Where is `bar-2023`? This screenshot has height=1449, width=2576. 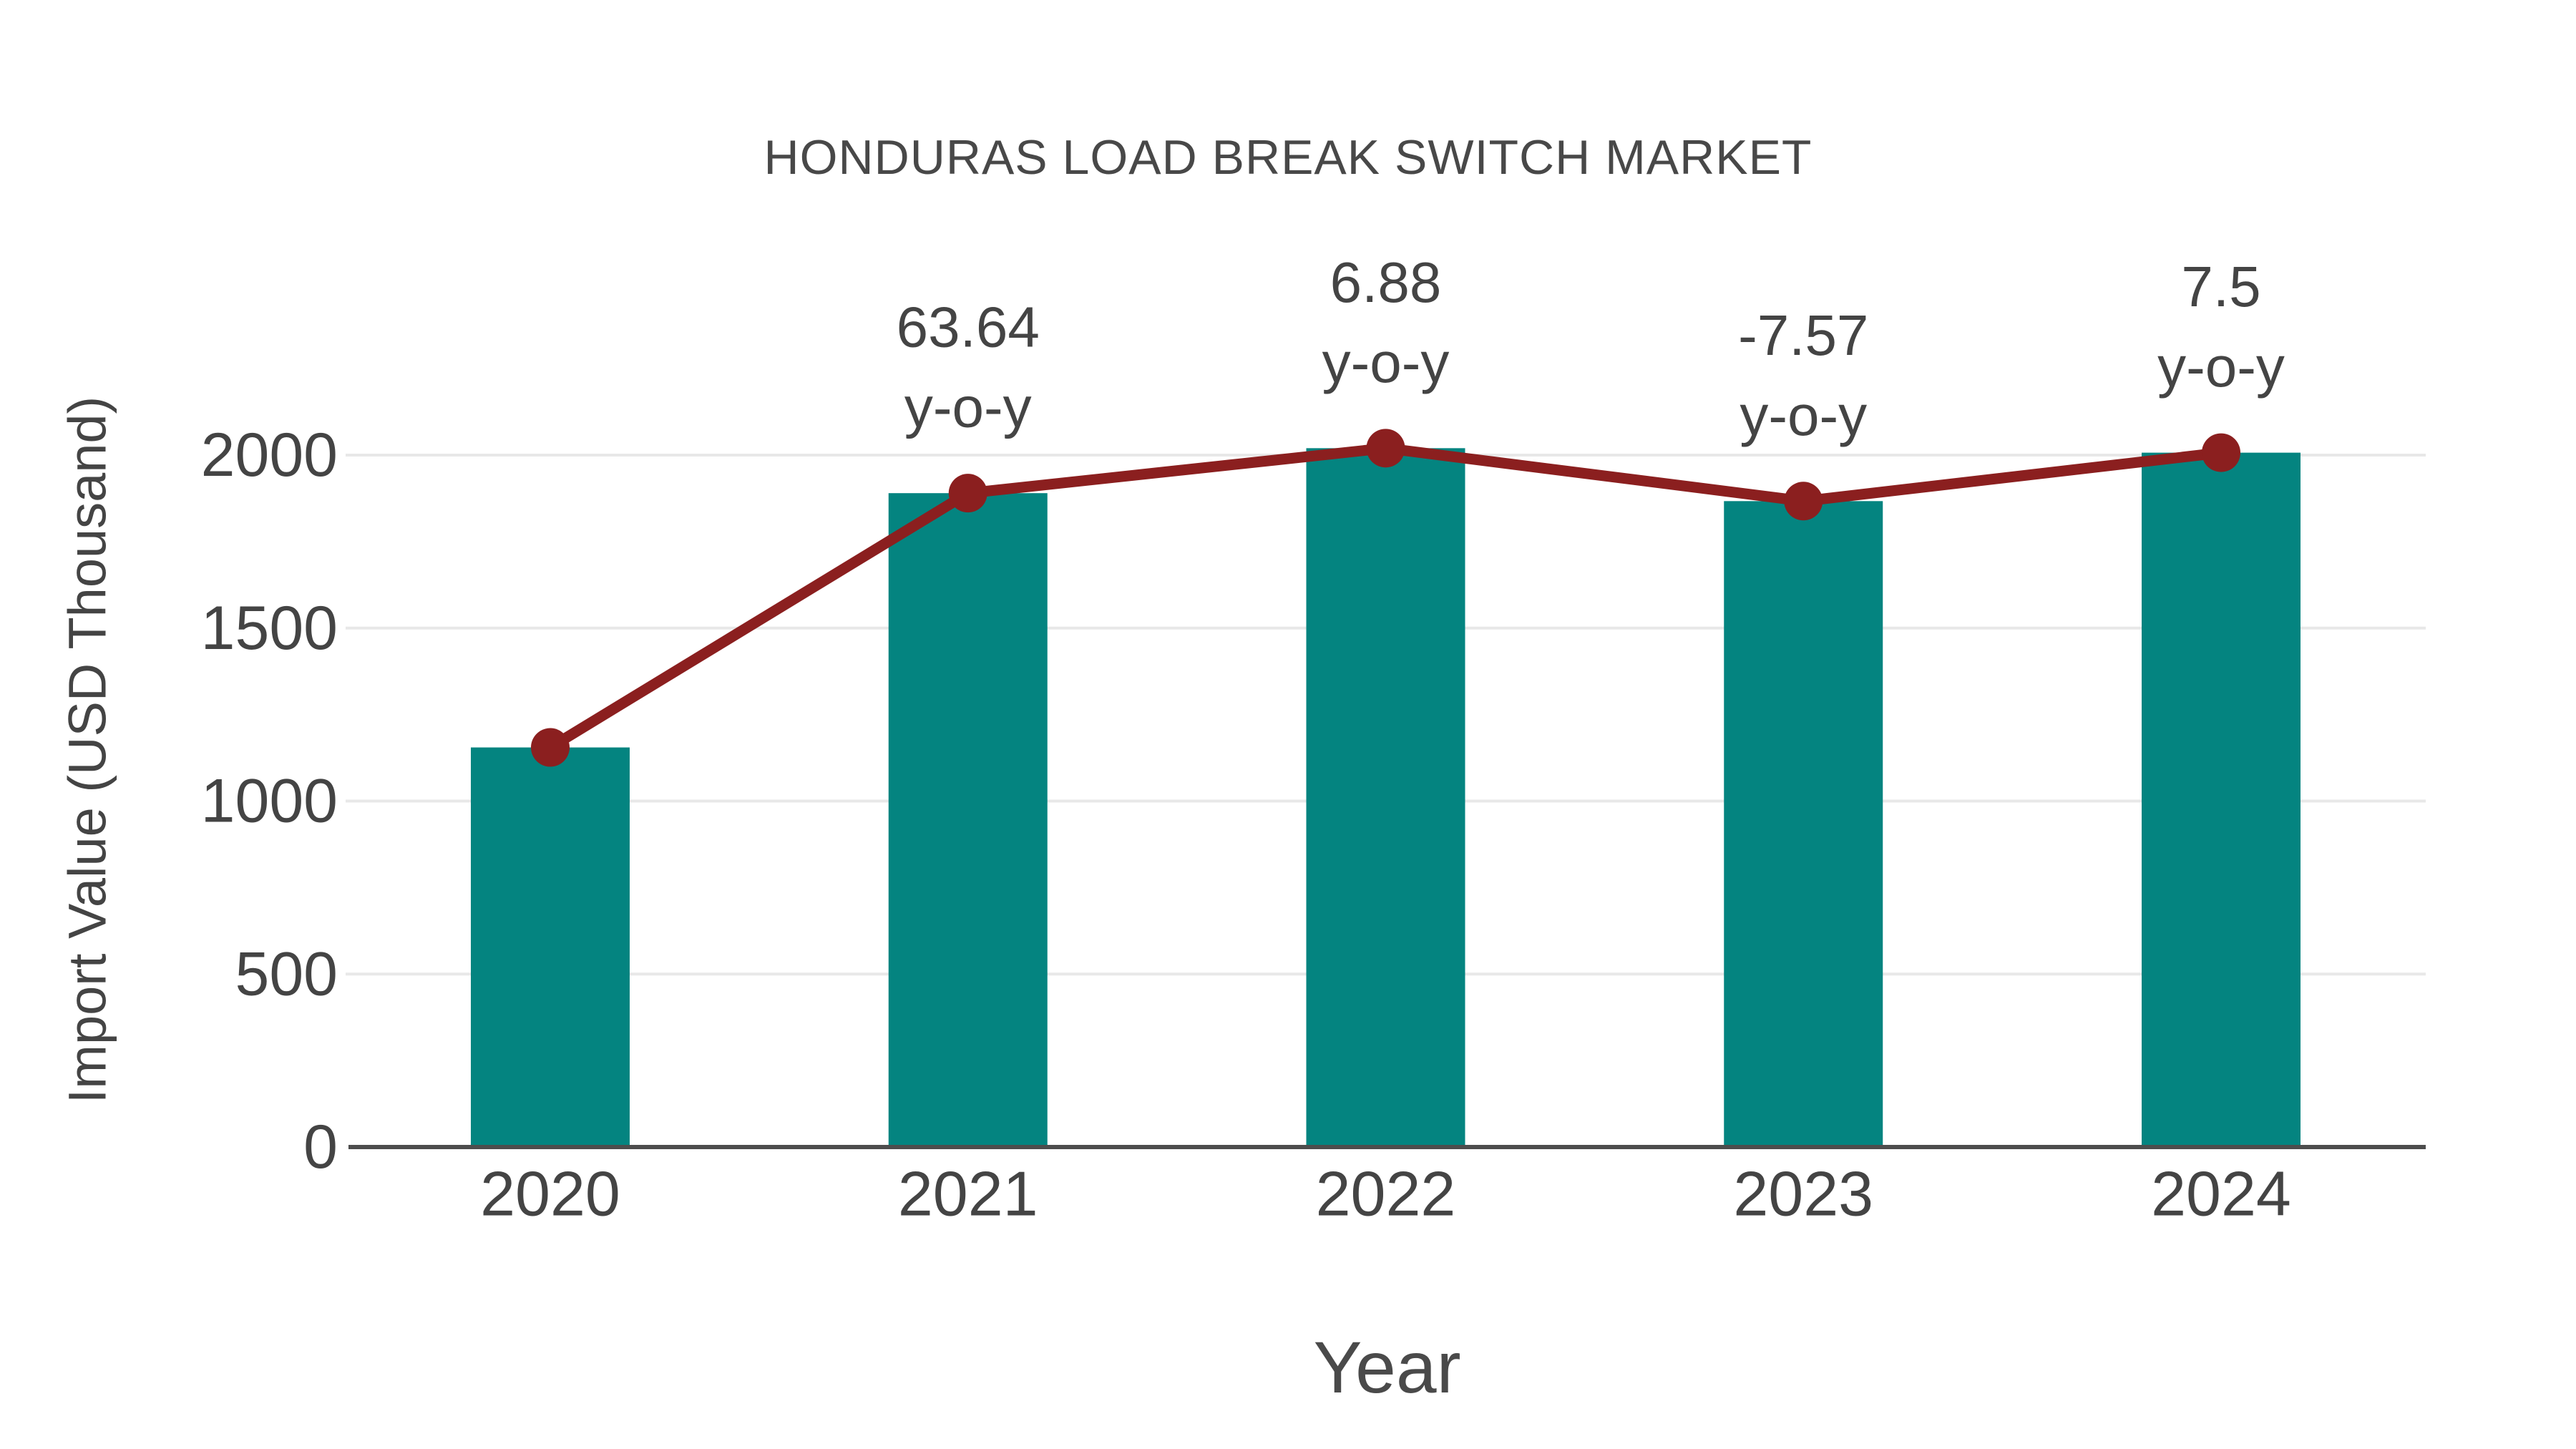 bar-2023 is located at coordinates (1803, 824).